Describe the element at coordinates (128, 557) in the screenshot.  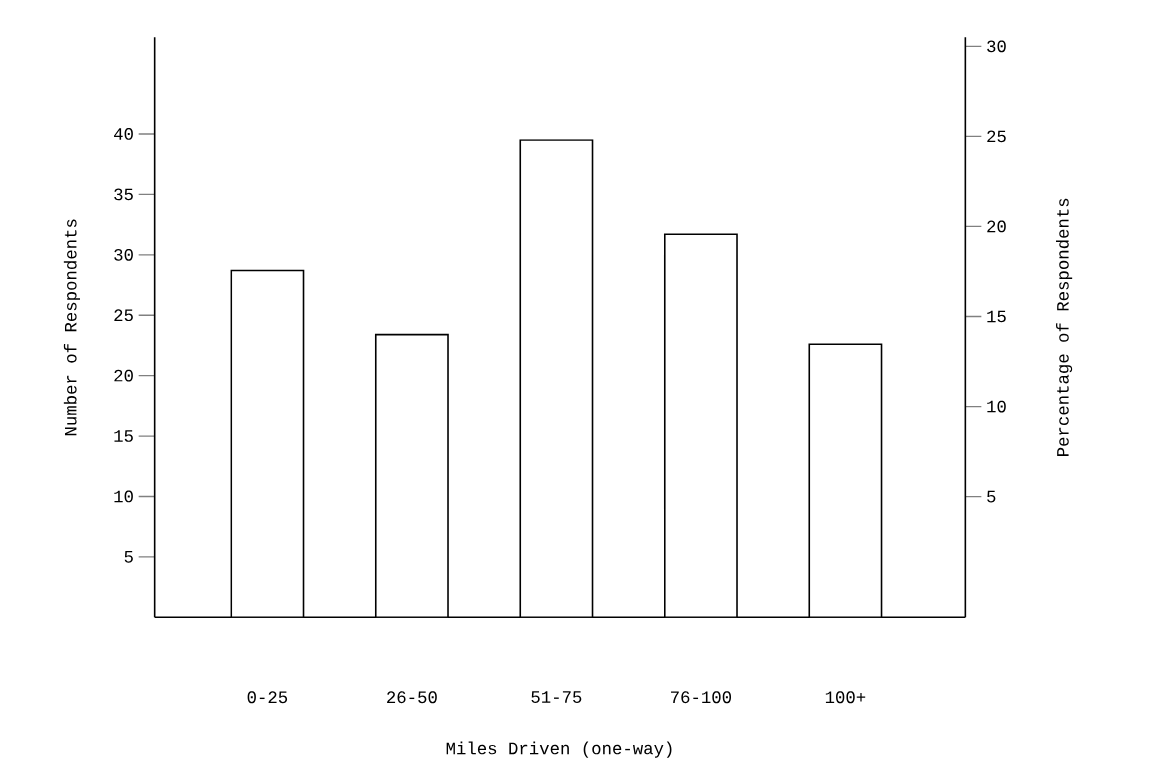
I see `y-tick-label: 5` at that location.